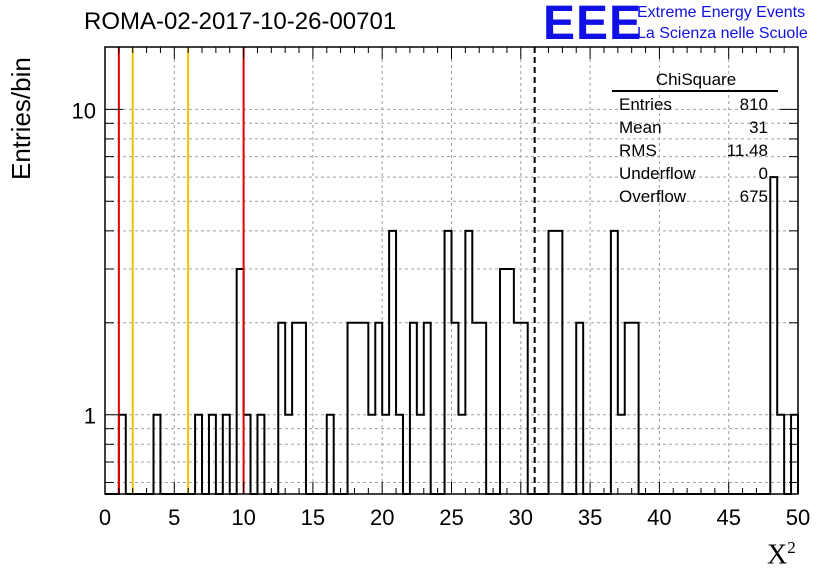 The width and height of the screenshot is (836, 572). I want to click on x-axis-label-superscript: 2, so click(791, 547).